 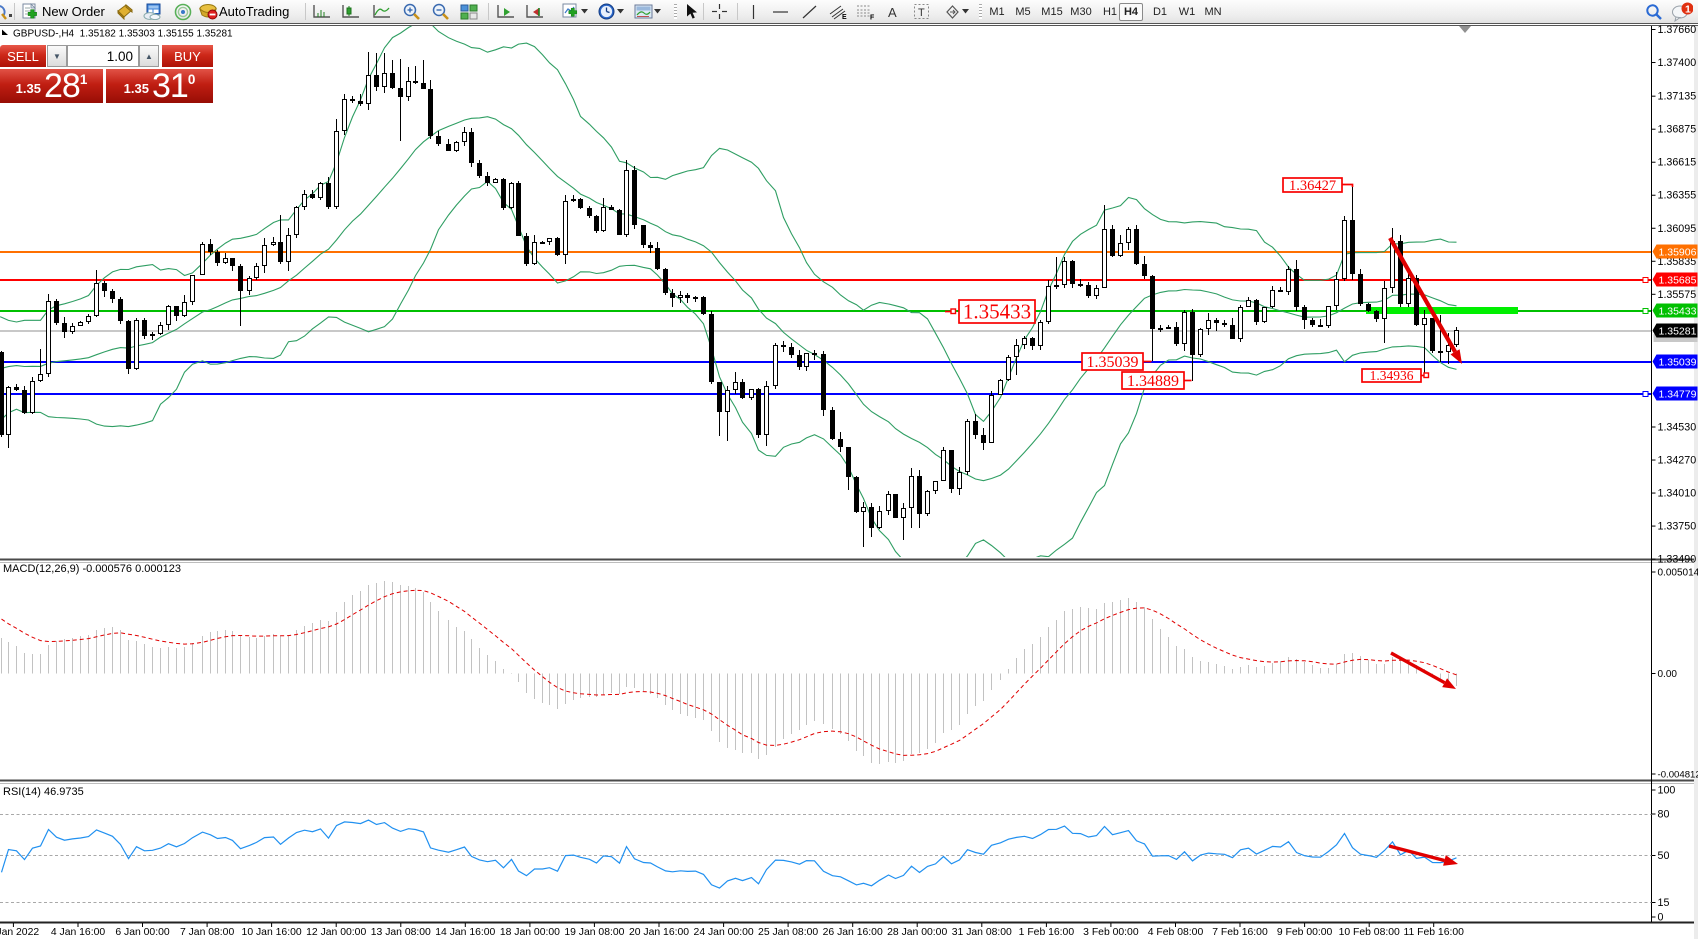 I want to click on svg-text: 7 Feb 16:00, so click(x=1240, y=932).